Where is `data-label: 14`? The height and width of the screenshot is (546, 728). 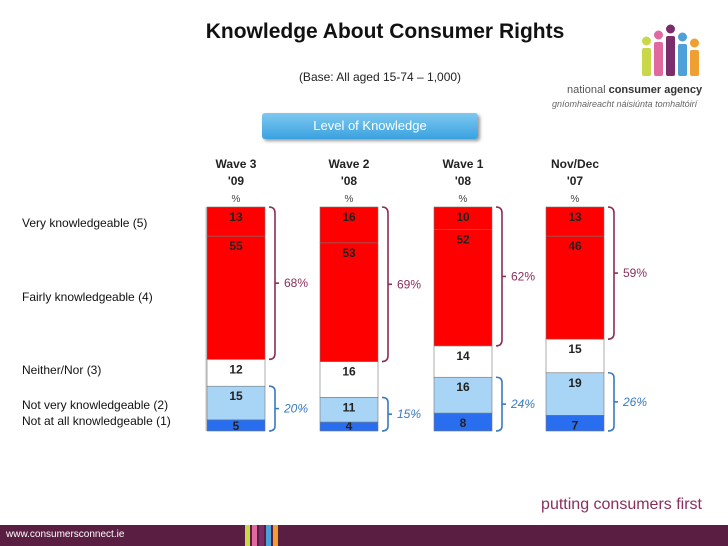 data-label: 14 is located at coordinates (463, 356).